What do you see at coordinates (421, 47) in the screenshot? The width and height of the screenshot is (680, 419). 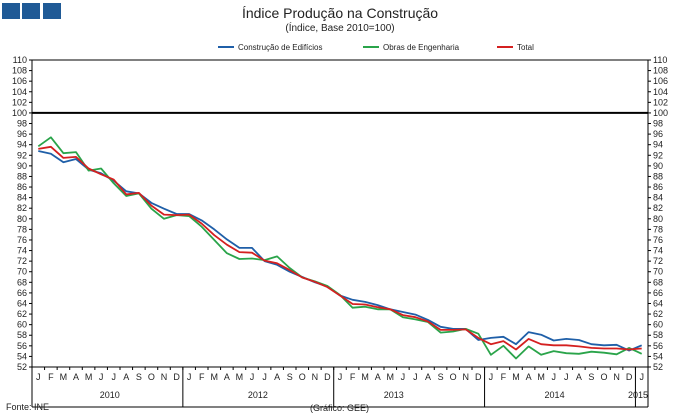 I see `legend-label: Obras de Engenharia` at bounding box center [421, 47].